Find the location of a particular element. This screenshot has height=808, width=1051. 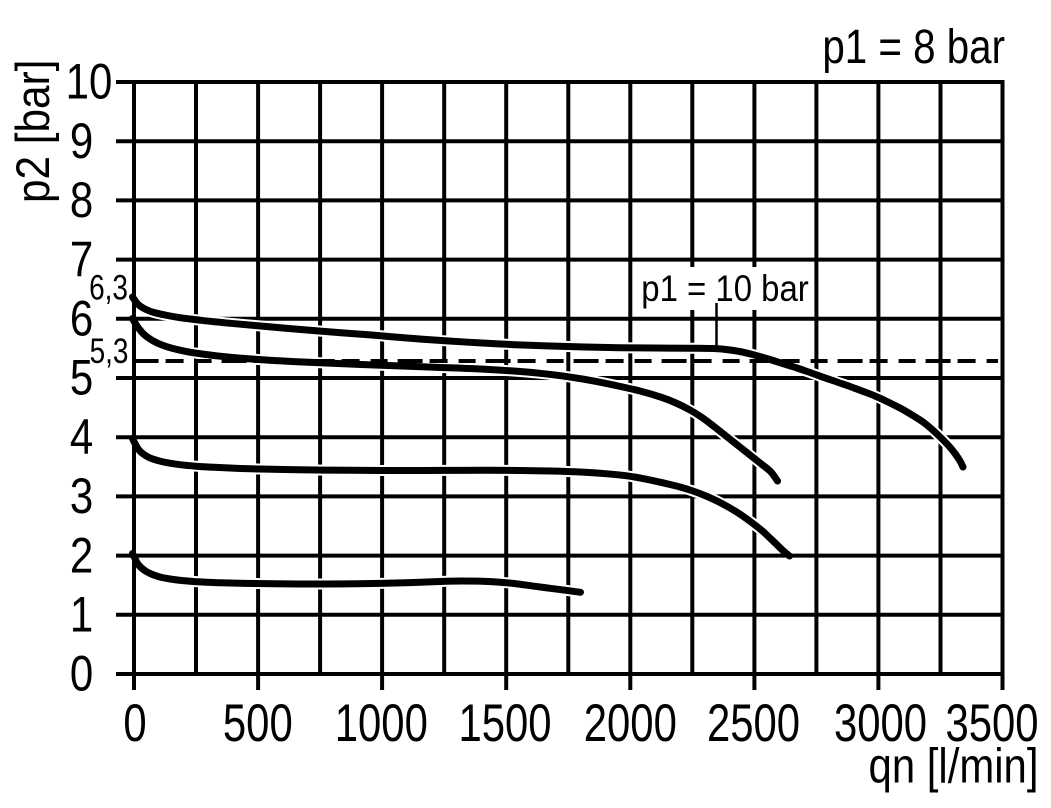

svg-text: 2 is located at coordinates (81, 555).